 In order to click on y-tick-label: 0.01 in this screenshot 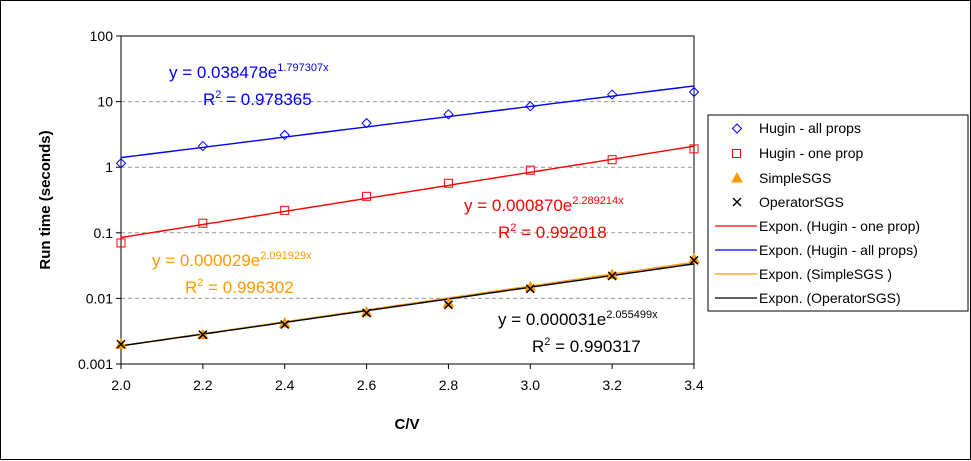, I will do `click(99, 298)`.